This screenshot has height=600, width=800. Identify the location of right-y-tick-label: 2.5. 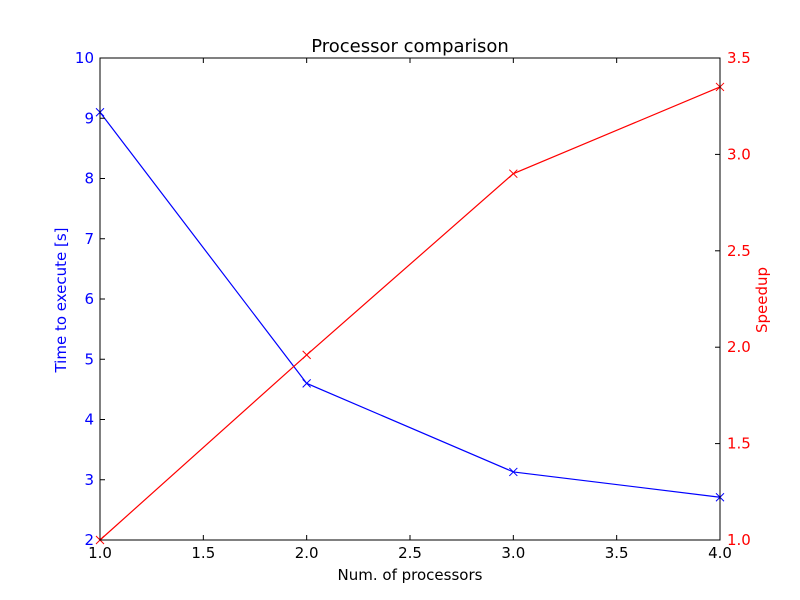
(739, 251).